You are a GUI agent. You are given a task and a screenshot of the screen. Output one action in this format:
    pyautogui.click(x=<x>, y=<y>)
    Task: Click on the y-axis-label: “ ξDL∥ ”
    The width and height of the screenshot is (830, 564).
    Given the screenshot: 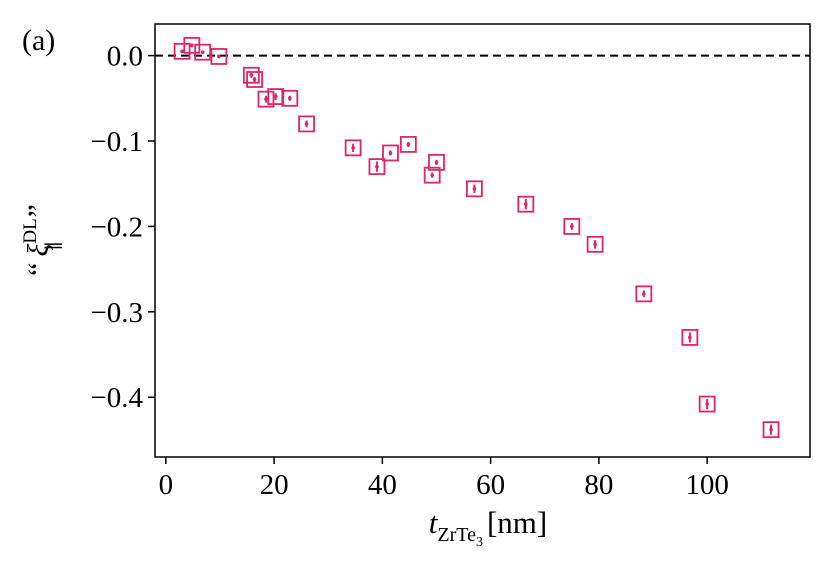 What is the action you would take?
    pyautogui.click(x=42, y=240)
    